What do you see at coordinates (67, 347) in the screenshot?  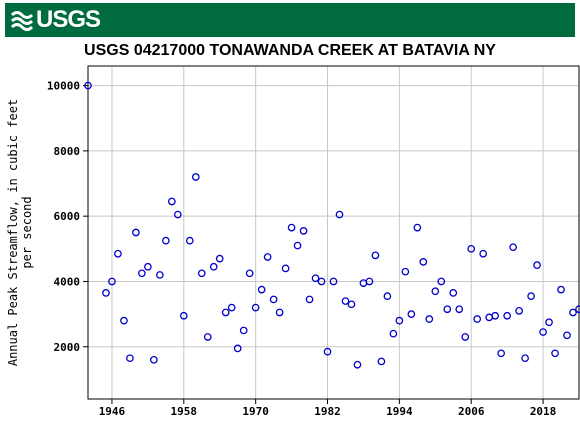 I see `y-tick-label: 2000` at bounding box center [67, 347].